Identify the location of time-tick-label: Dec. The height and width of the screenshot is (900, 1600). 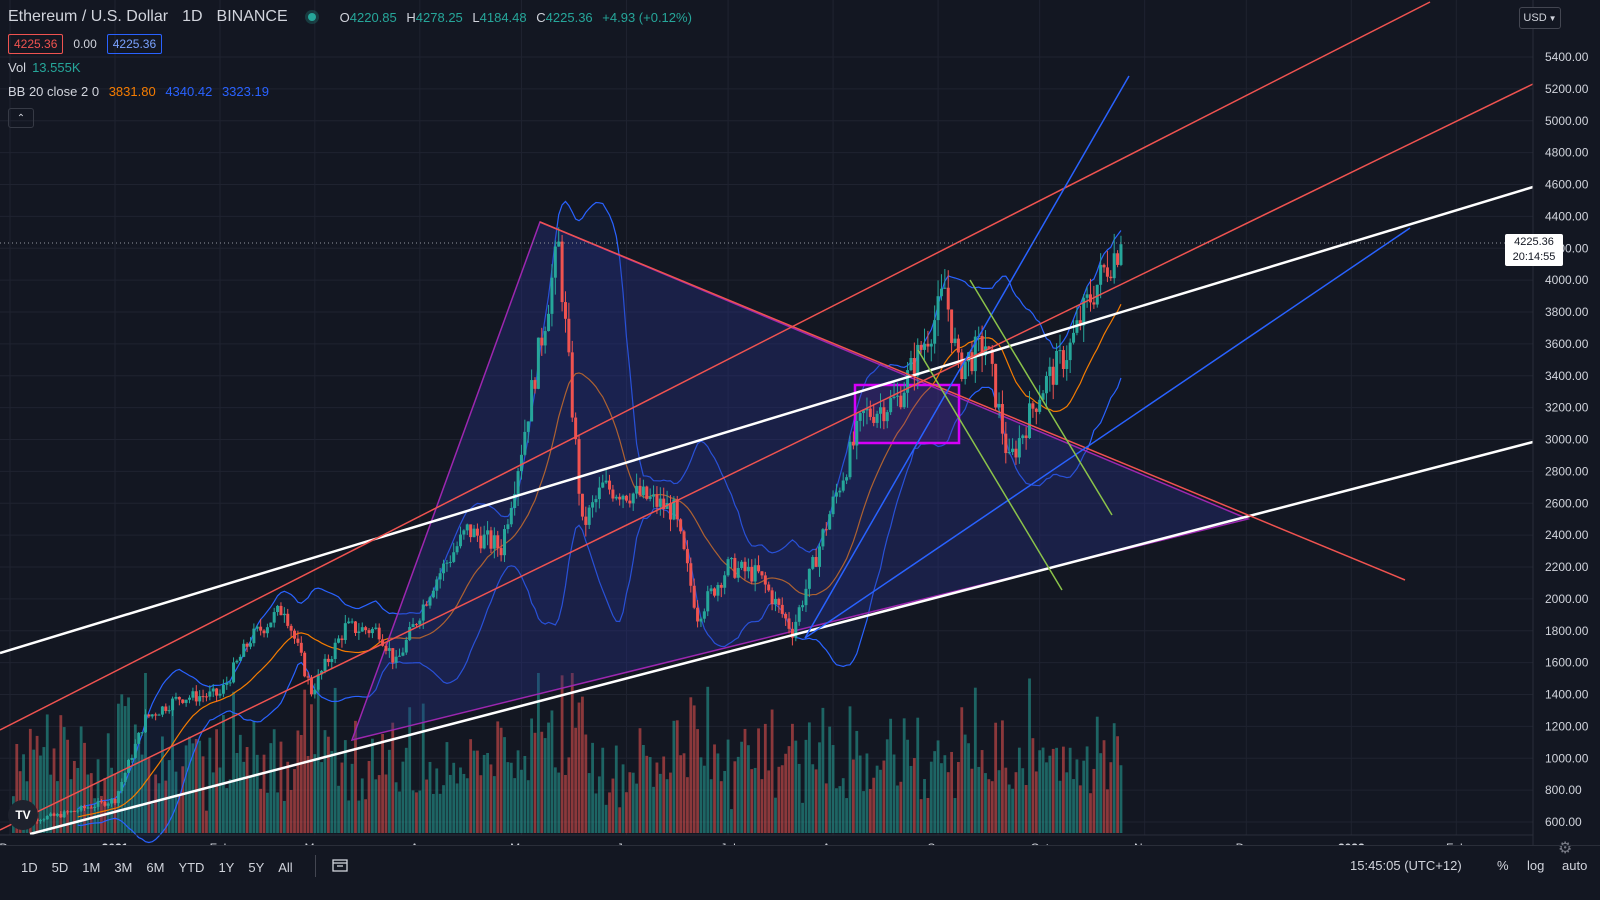
(10, 843).